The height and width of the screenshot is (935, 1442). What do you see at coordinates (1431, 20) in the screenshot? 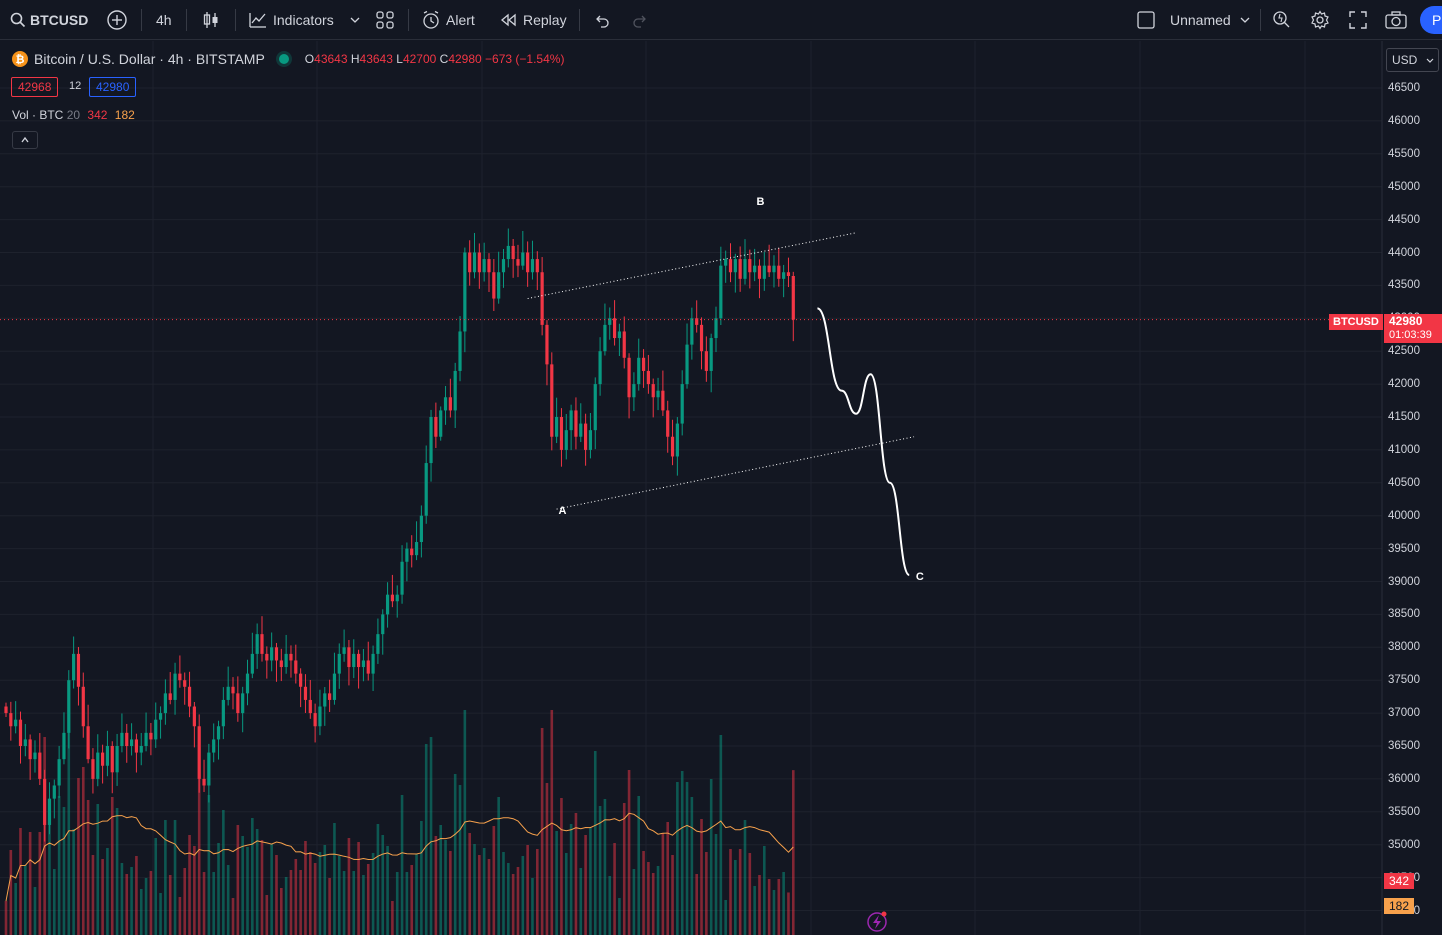
I see `publish-button: Pu` at bounding box center [1431, 20].